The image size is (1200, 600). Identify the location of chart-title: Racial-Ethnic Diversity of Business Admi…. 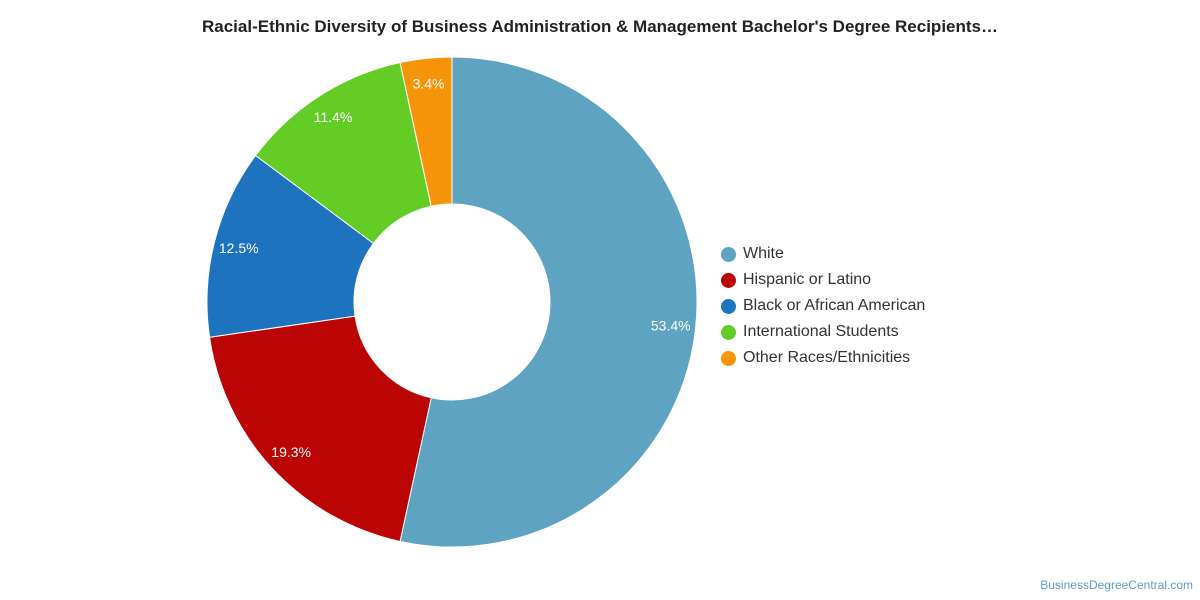
(599, 26).